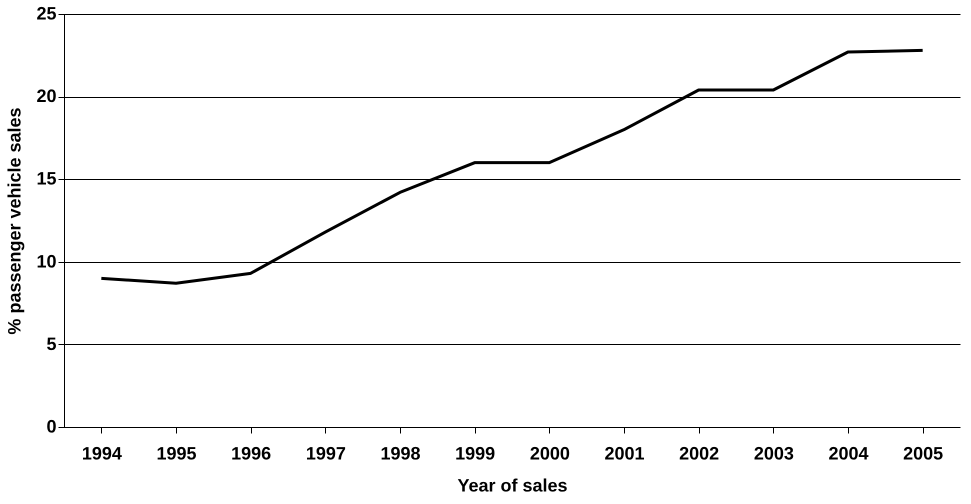 This screenshot has height=504, width=971. Describe the element at coordinates (550, 454) in the screenshot. I see `x-tick-label: 2000` at that location.